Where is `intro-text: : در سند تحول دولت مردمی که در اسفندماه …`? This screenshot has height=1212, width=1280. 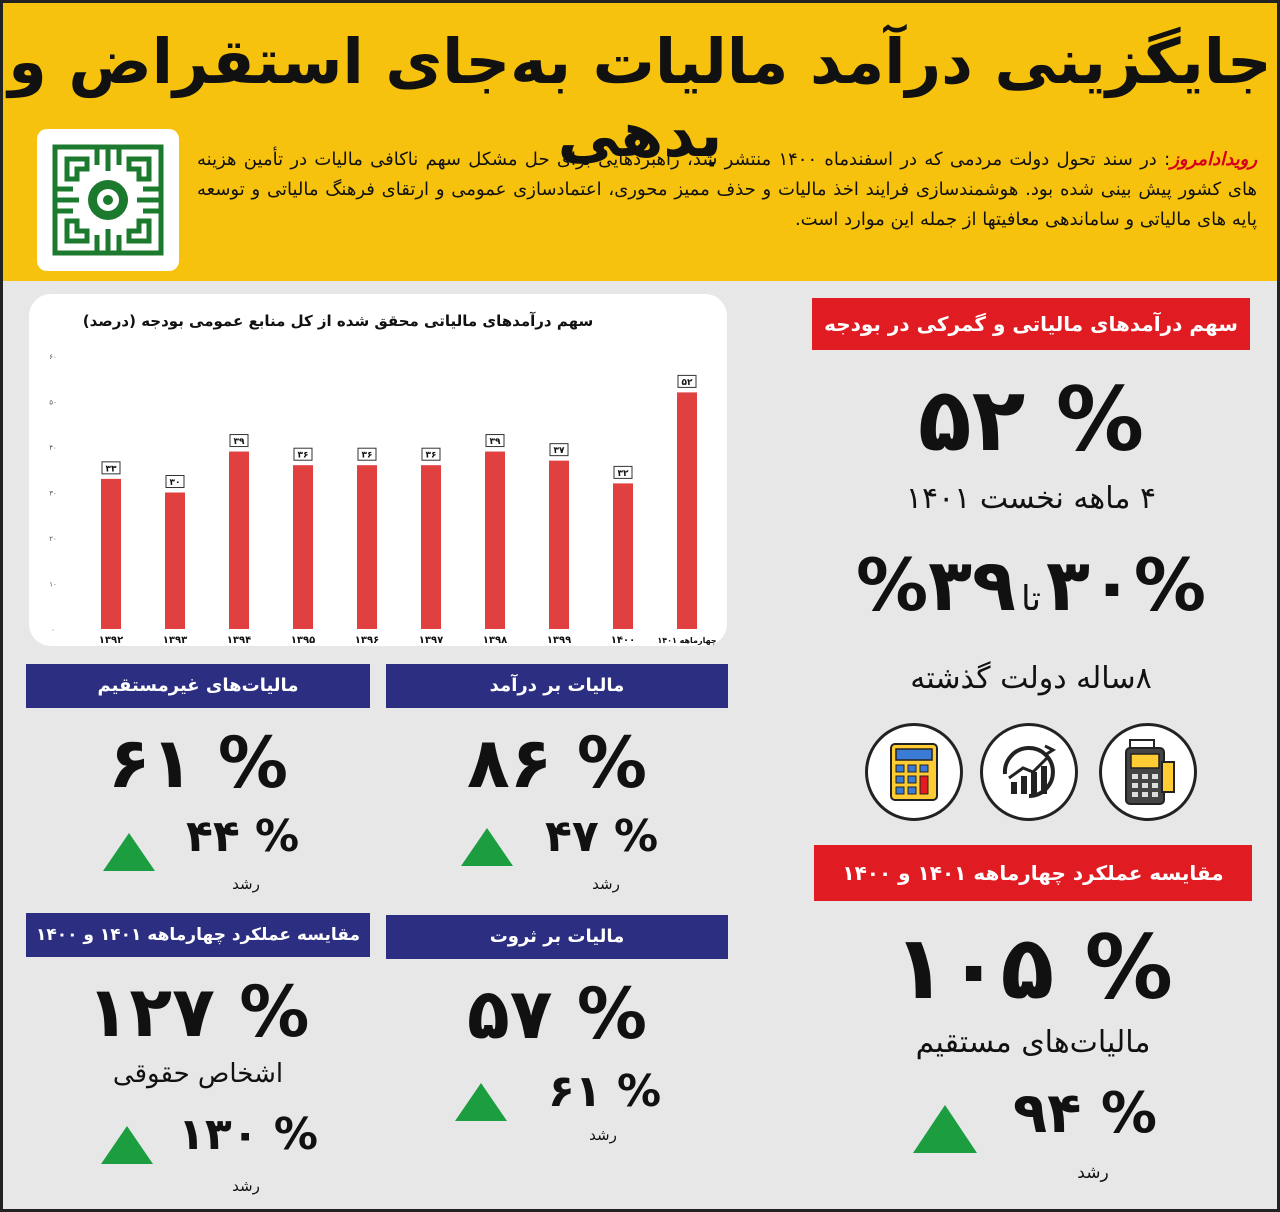
intro-text: : در سند تحول دولت مردمی که در اسفندماه … is located at coordinates (727, 189).